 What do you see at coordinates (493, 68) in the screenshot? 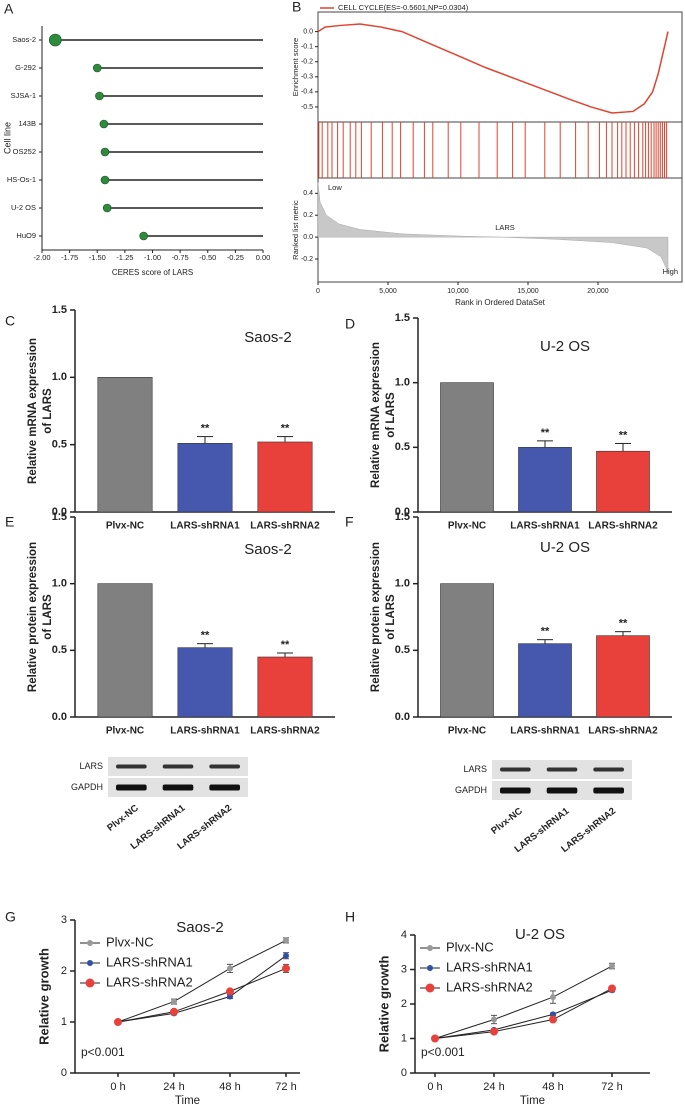
I see `enrichment-line` at bounding box center [493, 68].